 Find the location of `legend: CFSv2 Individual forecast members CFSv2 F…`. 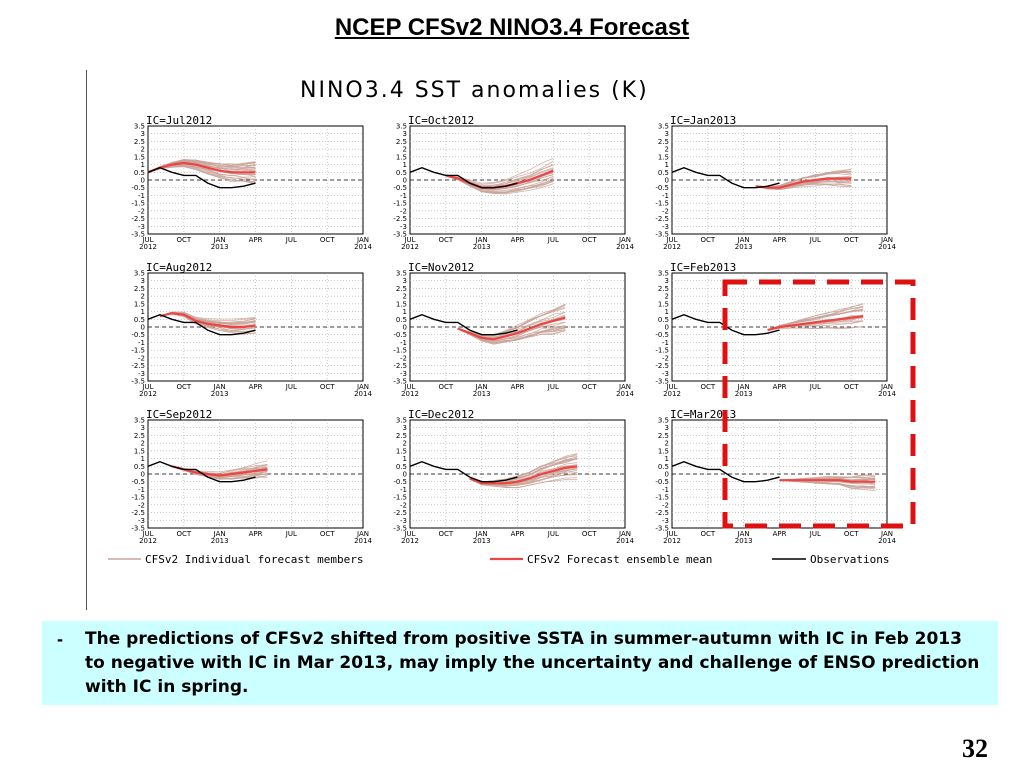

legend: CFSv2 Individual forecast members CFSv2 F… is located at coordinates (498, 559).